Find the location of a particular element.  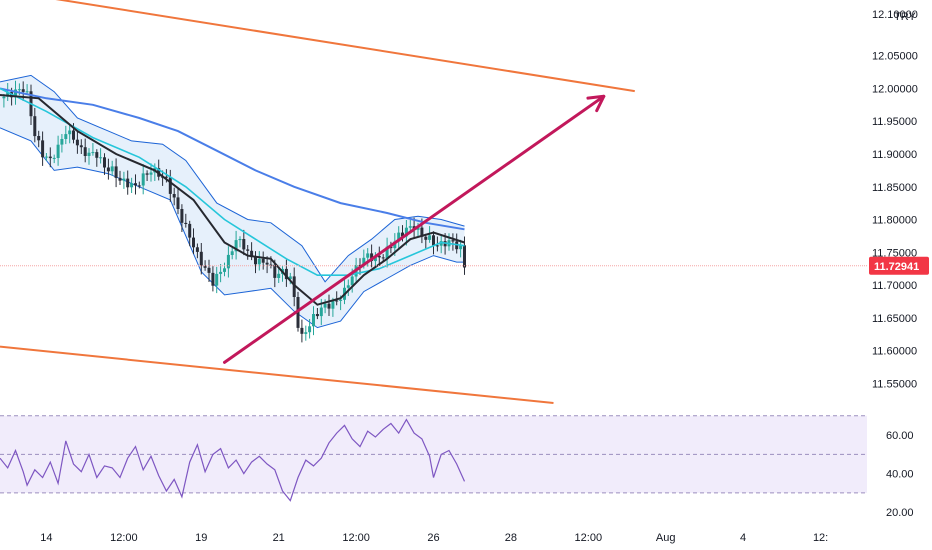

rsi-axis-tick: 60.00 is located at coordinates (900, 436).